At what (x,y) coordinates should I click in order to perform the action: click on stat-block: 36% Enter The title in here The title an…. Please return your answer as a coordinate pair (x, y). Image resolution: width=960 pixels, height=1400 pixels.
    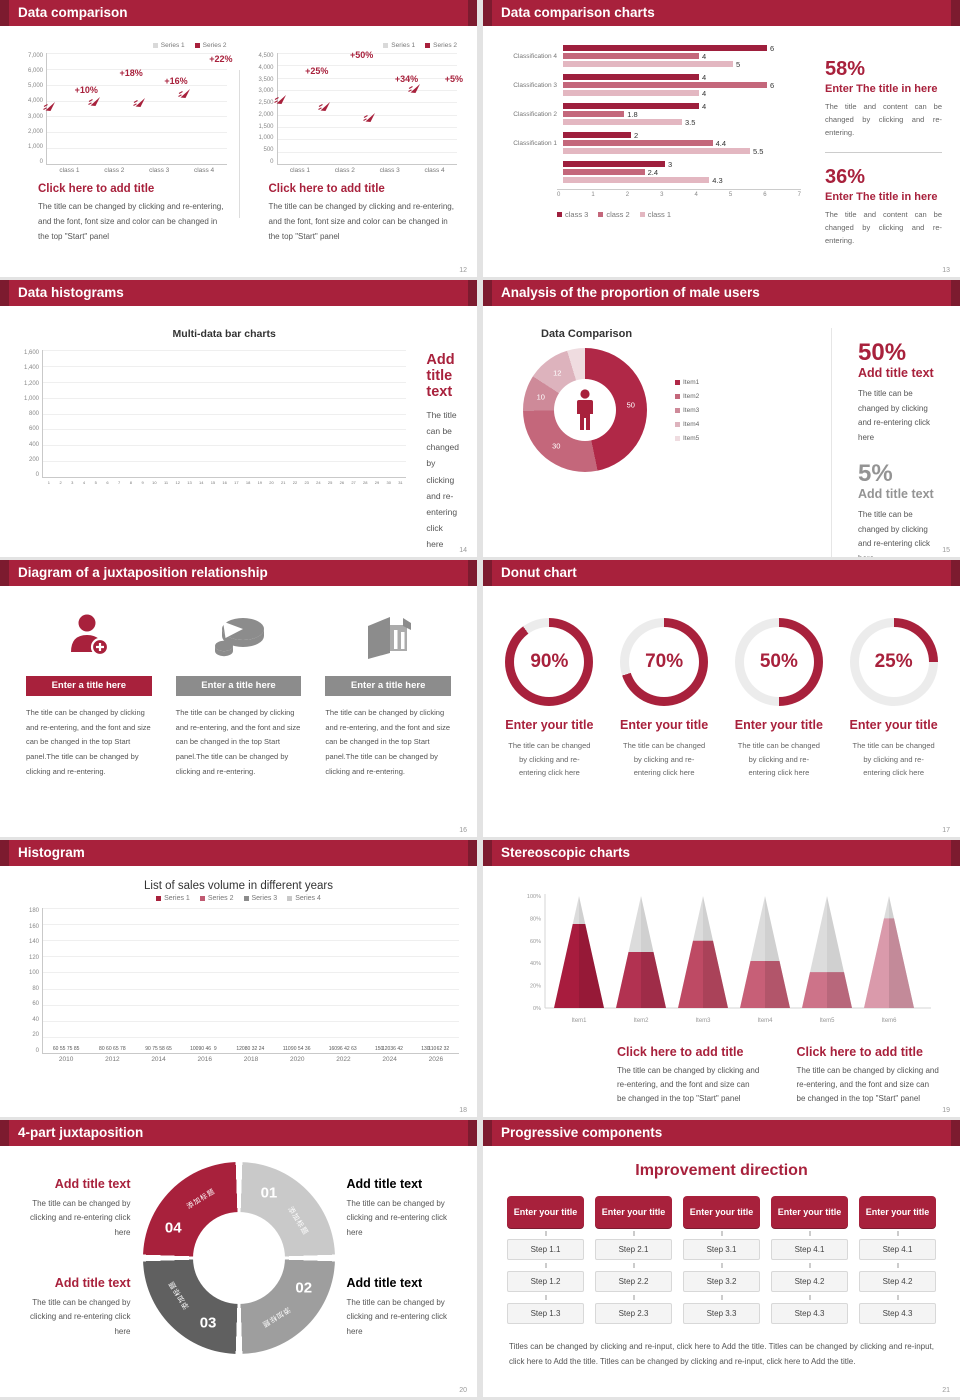
    Looking at the image, I should click on (883, 206).